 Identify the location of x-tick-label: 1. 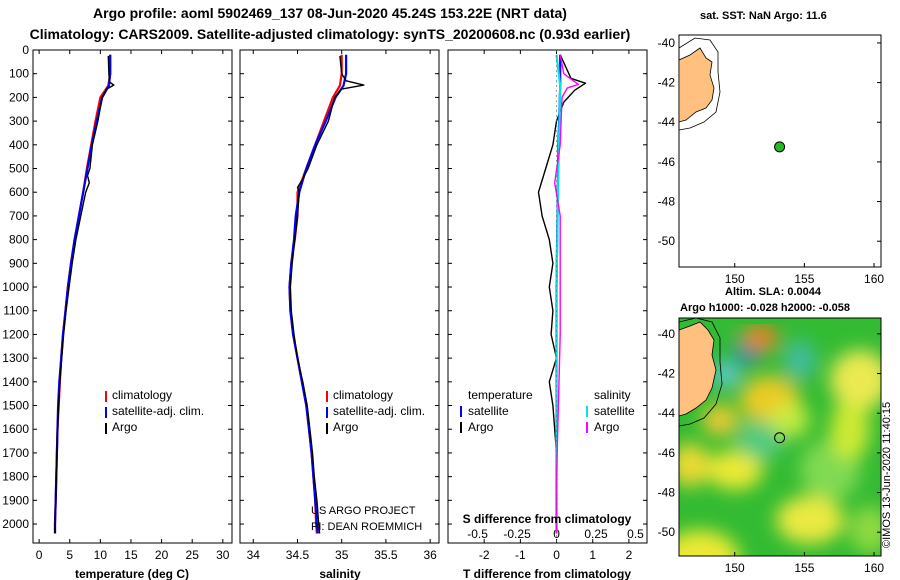
(592, 555).